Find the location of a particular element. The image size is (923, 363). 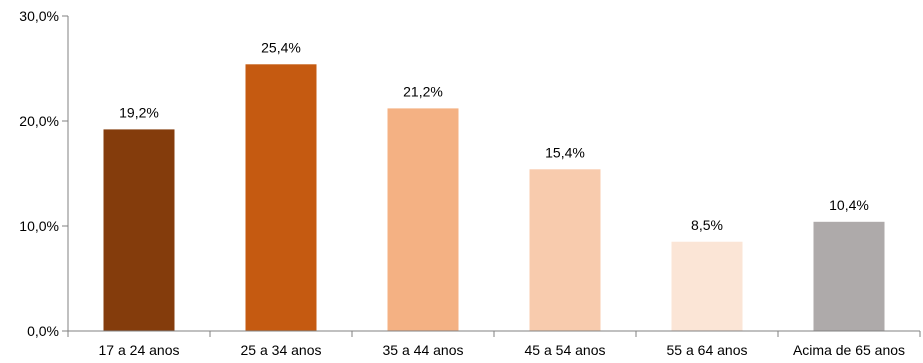

category-label-4: 45 a 54 anos is located at coordinates (565, 350).